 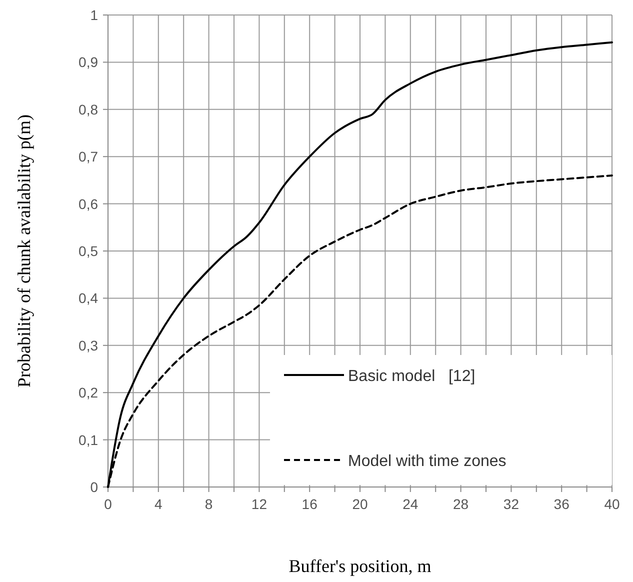 What do you see at coordinates (88, 109) in the screenshot?
I see `y-tick-label: 0,8` at bounding box center [88, 109].